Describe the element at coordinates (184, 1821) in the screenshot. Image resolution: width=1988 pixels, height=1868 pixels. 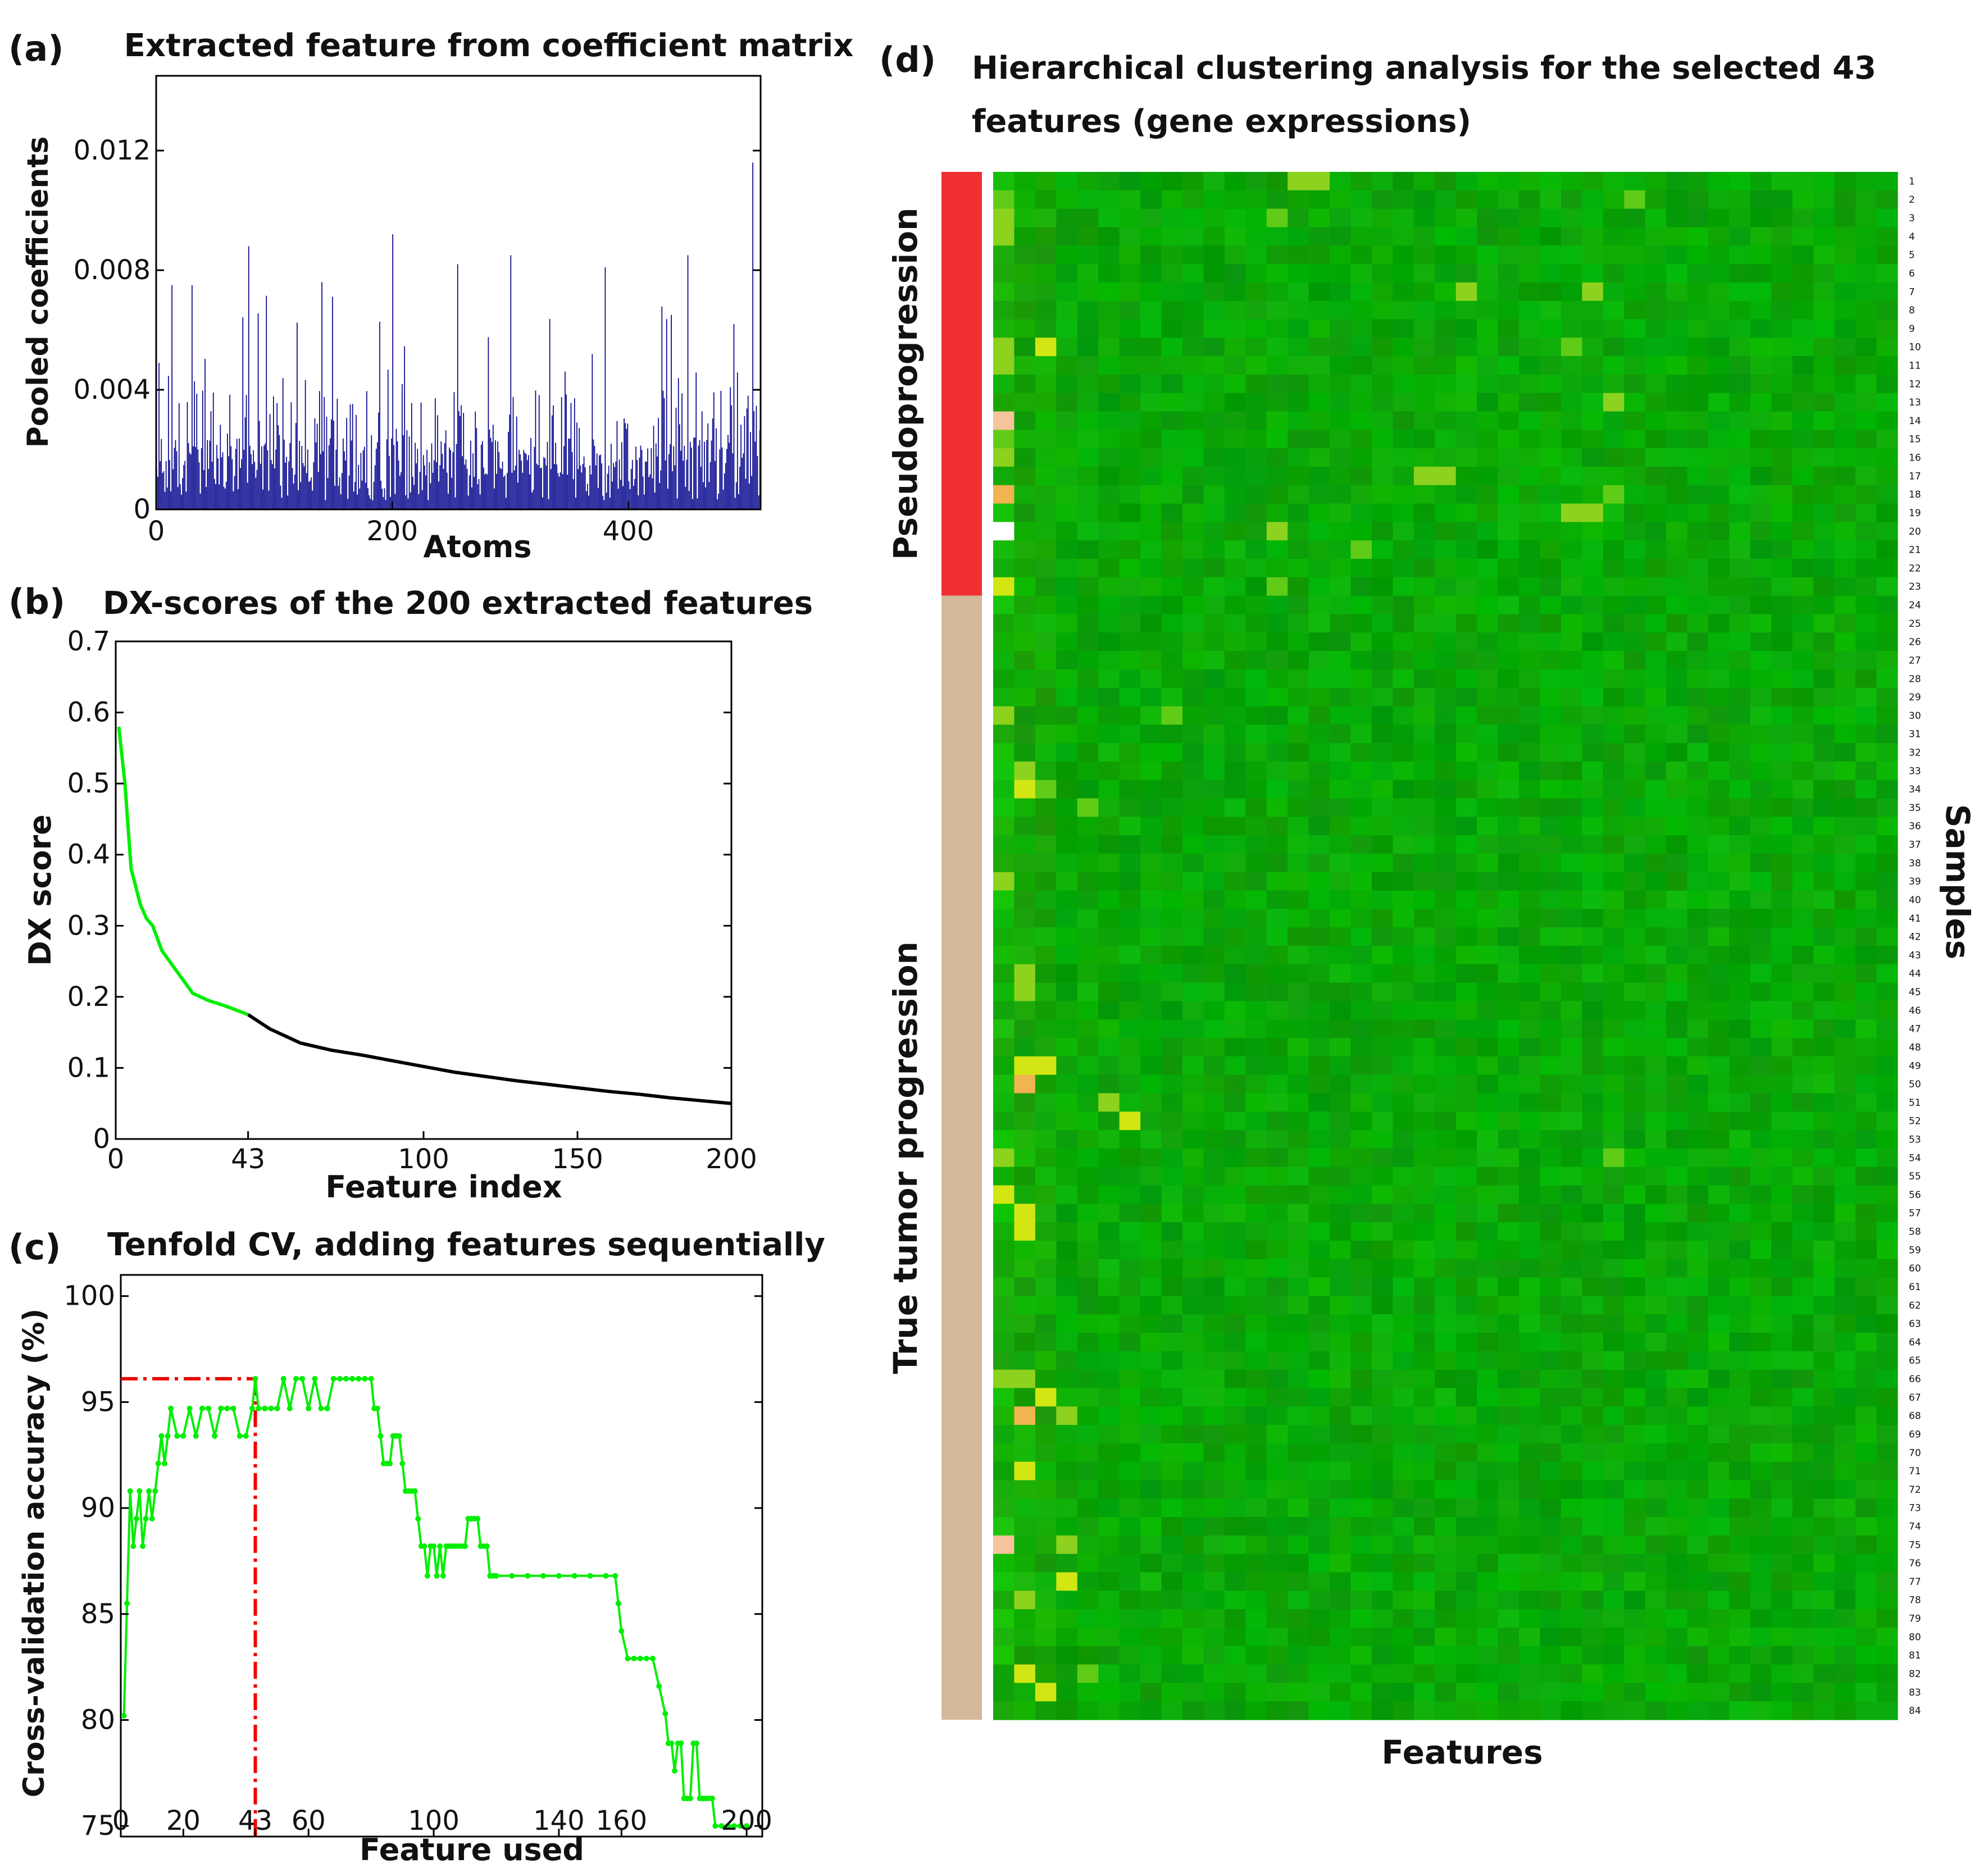
I see `x-tick-label: 20` at that location.